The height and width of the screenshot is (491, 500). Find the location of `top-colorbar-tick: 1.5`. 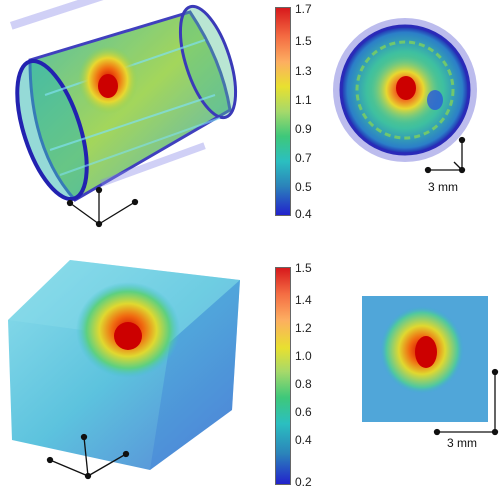

top-colorbar-tick: 1.5 is located at coordinates (303, 41).